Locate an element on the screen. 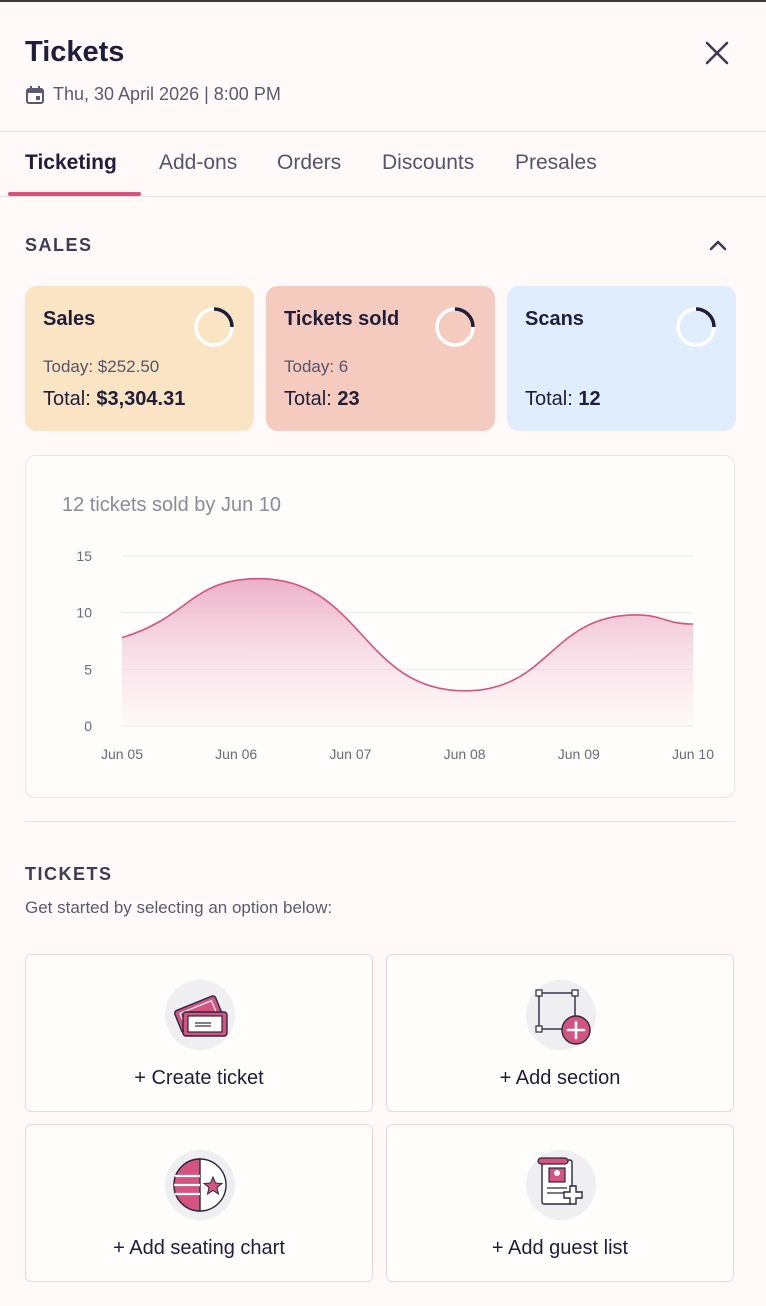  calendar-icon is located at coordinates (35, 94).